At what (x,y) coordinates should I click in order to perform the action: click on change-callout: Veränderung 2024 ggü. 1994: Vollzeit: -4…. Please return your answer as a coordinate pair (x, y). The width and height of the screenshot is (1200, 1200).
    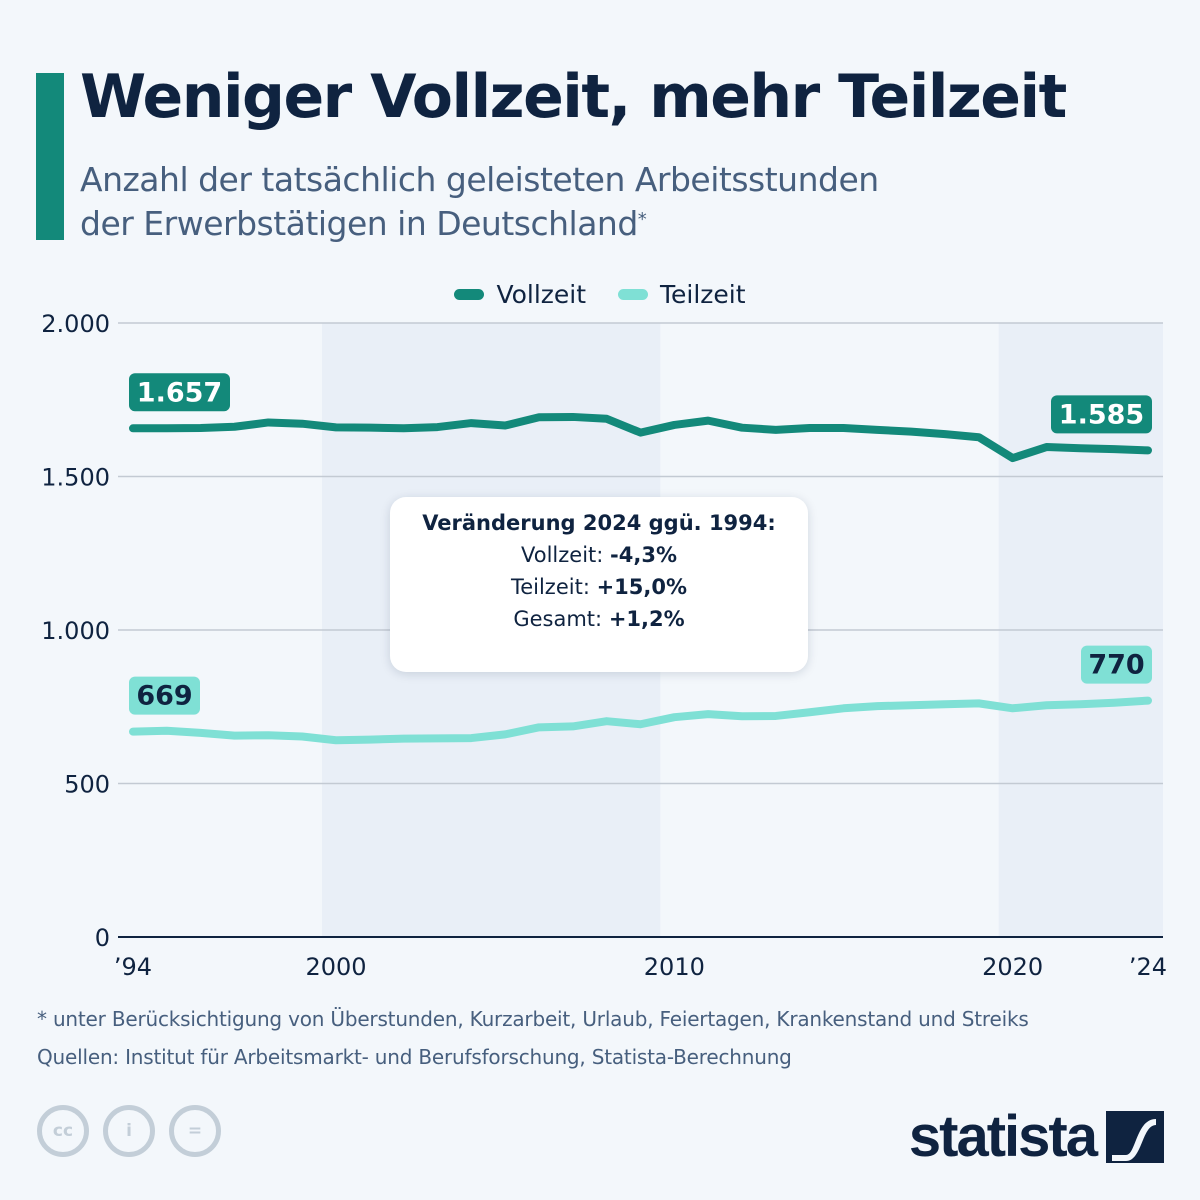
    Looking at the image, I should click on (599, 584).